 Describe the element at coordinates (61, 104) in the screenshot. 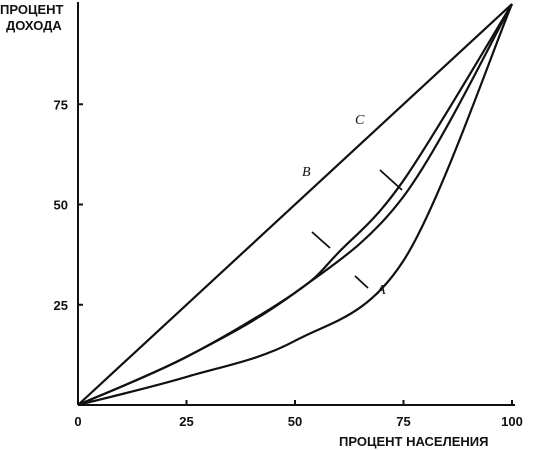

I see `y-tick-label: 75` at that location.